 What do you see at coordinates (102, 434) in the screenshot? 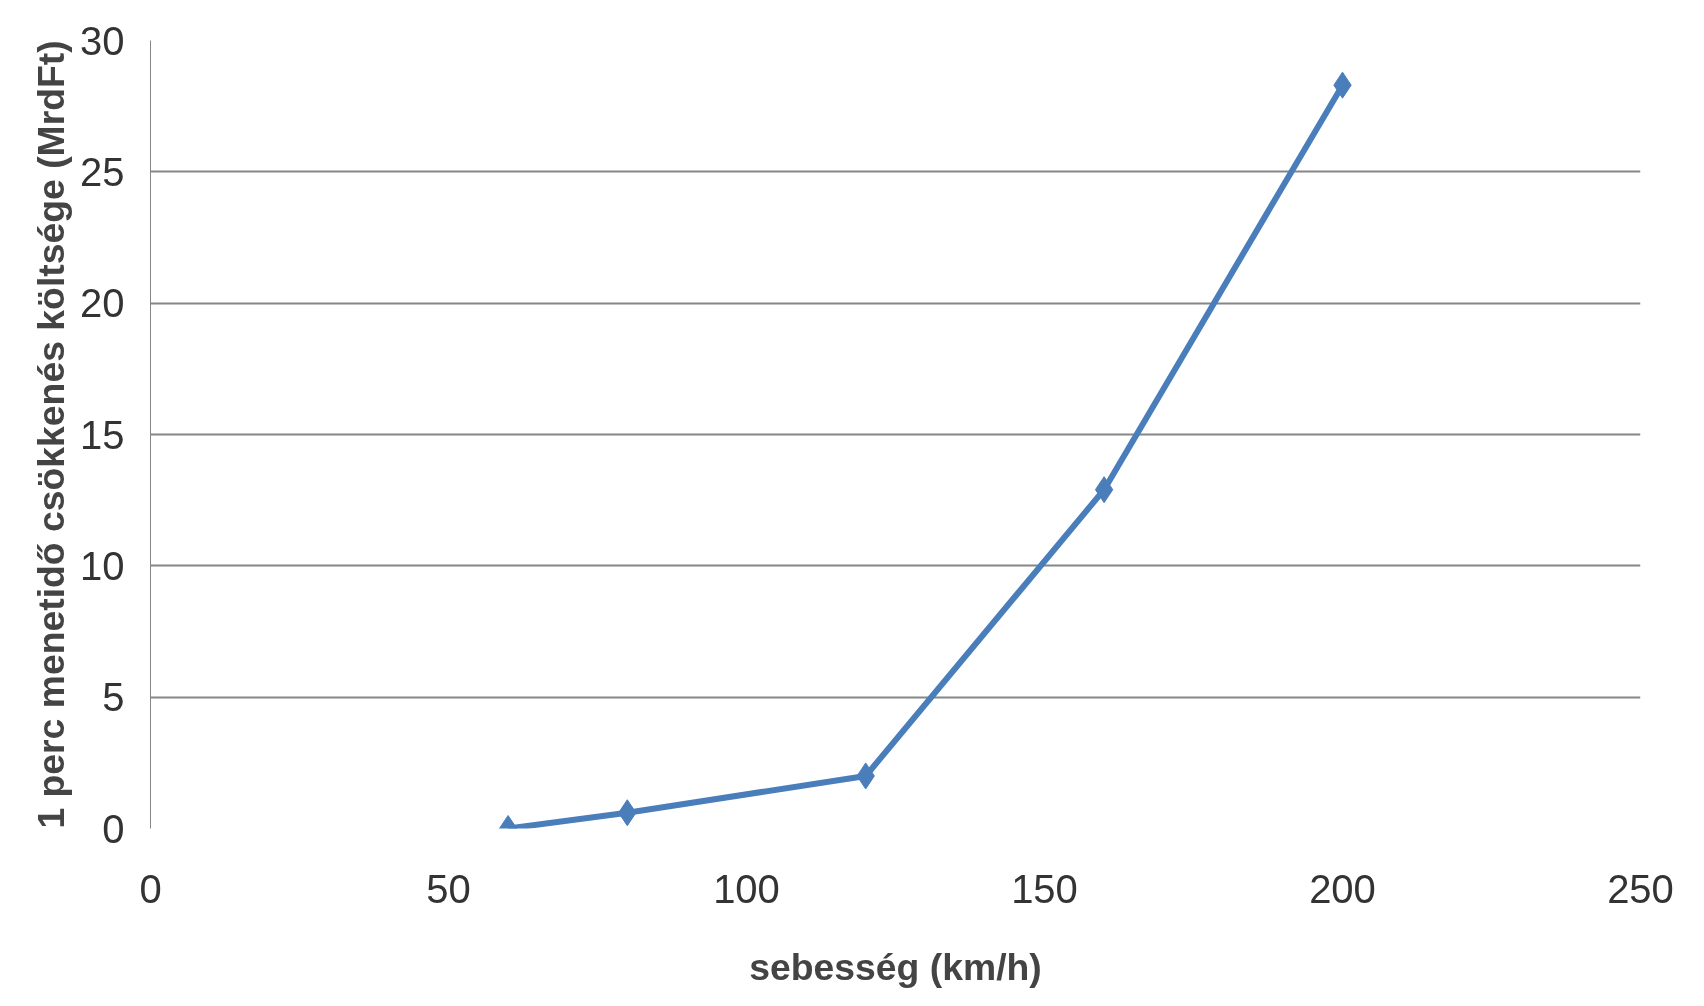
I see `y-tick-label: 15` at bounding box center [102, 434].